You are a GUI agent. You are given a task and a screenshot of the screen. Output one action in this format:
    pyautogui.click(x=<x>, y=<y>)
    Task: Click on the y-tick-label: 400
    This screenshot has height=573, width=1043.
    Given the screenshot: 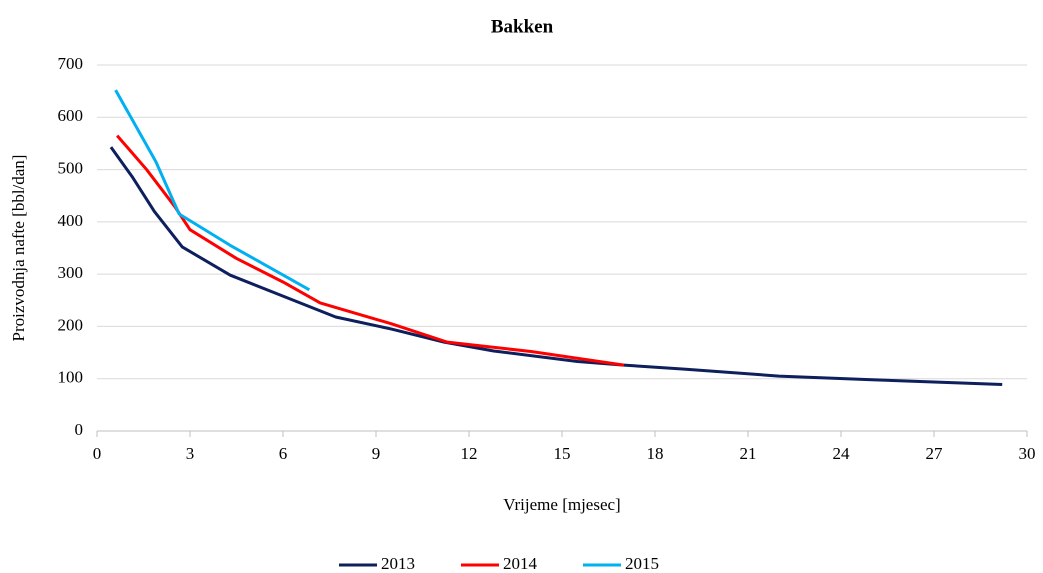 What is the action you would take?
    pyautogui.click(x=71, y=220)
    